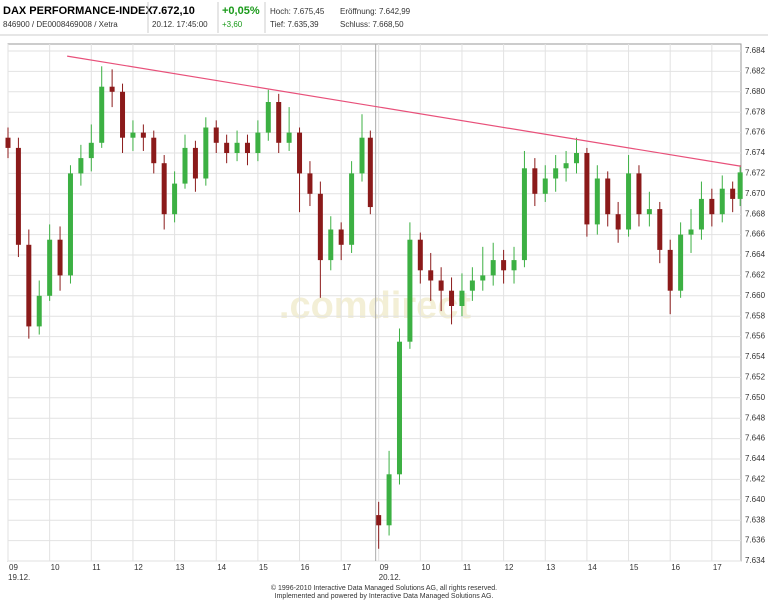 Image resolution: width=768 pixels, height=605 pixels. Describe the element at coordinates (19, 577) in the screenshot. I see `date-label: 19.12.` at that location.